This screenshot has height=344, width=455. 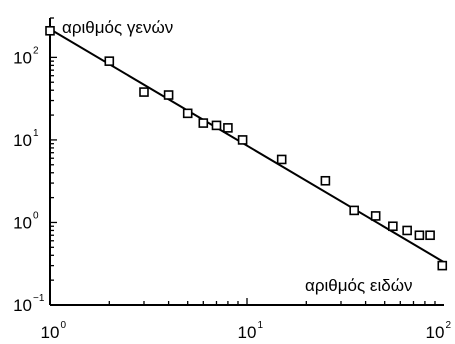 I want to click on y-tick-label: 10 2, so click(x=26, y=56).